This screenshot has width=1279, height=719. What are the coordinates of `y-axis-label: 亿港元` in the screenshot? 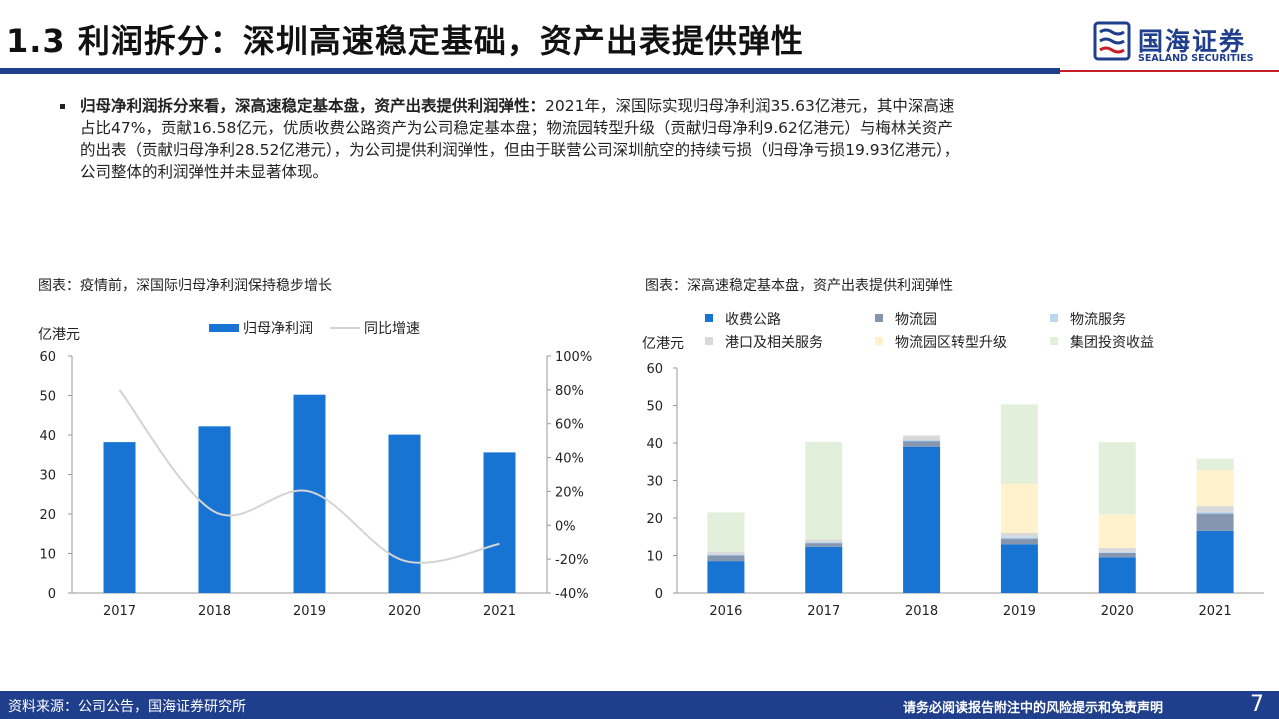 It's located at (59, 335).